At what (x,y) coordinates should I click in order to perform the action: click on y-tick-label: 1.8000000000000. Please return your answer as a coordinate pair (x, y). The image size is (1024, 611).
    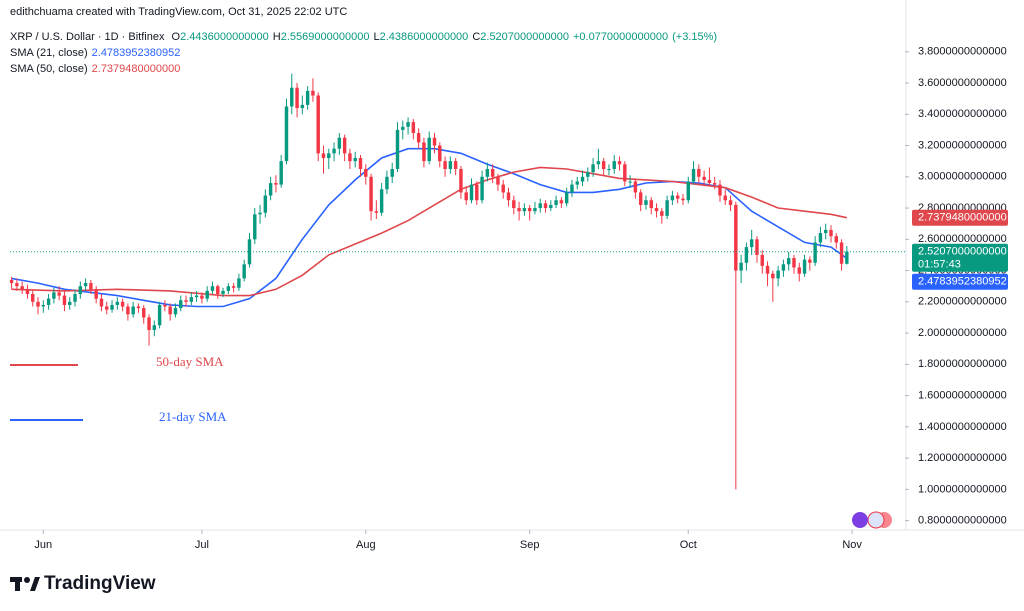
    Looking at the image, I should click on (962, 364).